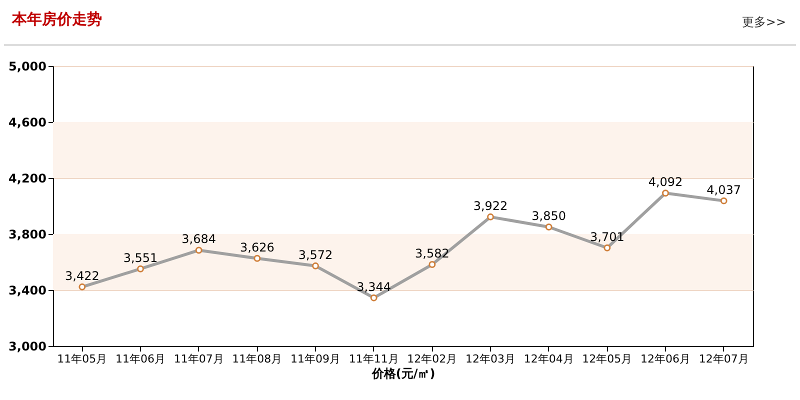 This screenshot has height=400, width=800. Describe the element at coordinates (607, 237) in the screenshot. I see `data-label: 3,701` at that location.